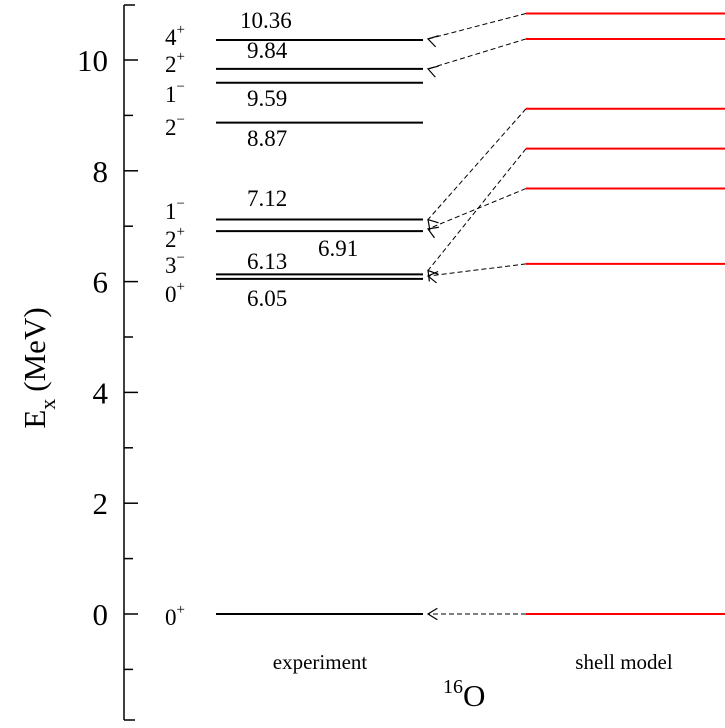  I want to click on energy-label: 6.91, so click(338, 248).